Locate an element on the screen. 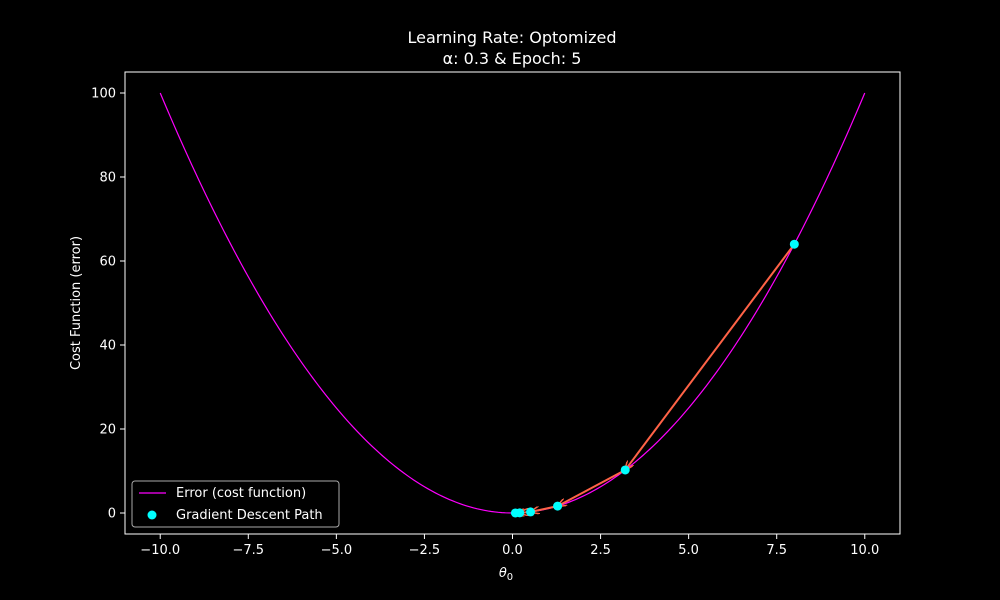 The image size is (1000, 600). legend-marker-swatch is located at coordinates (152, 515).